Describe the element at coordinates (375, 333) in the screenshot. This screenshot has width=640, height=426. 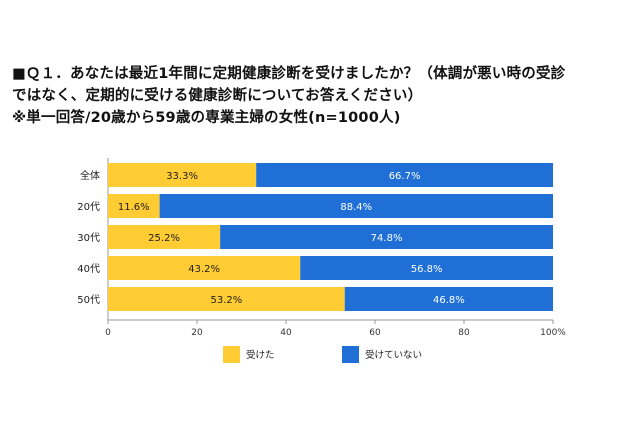
I see `x-tick-label: 60` at that location.